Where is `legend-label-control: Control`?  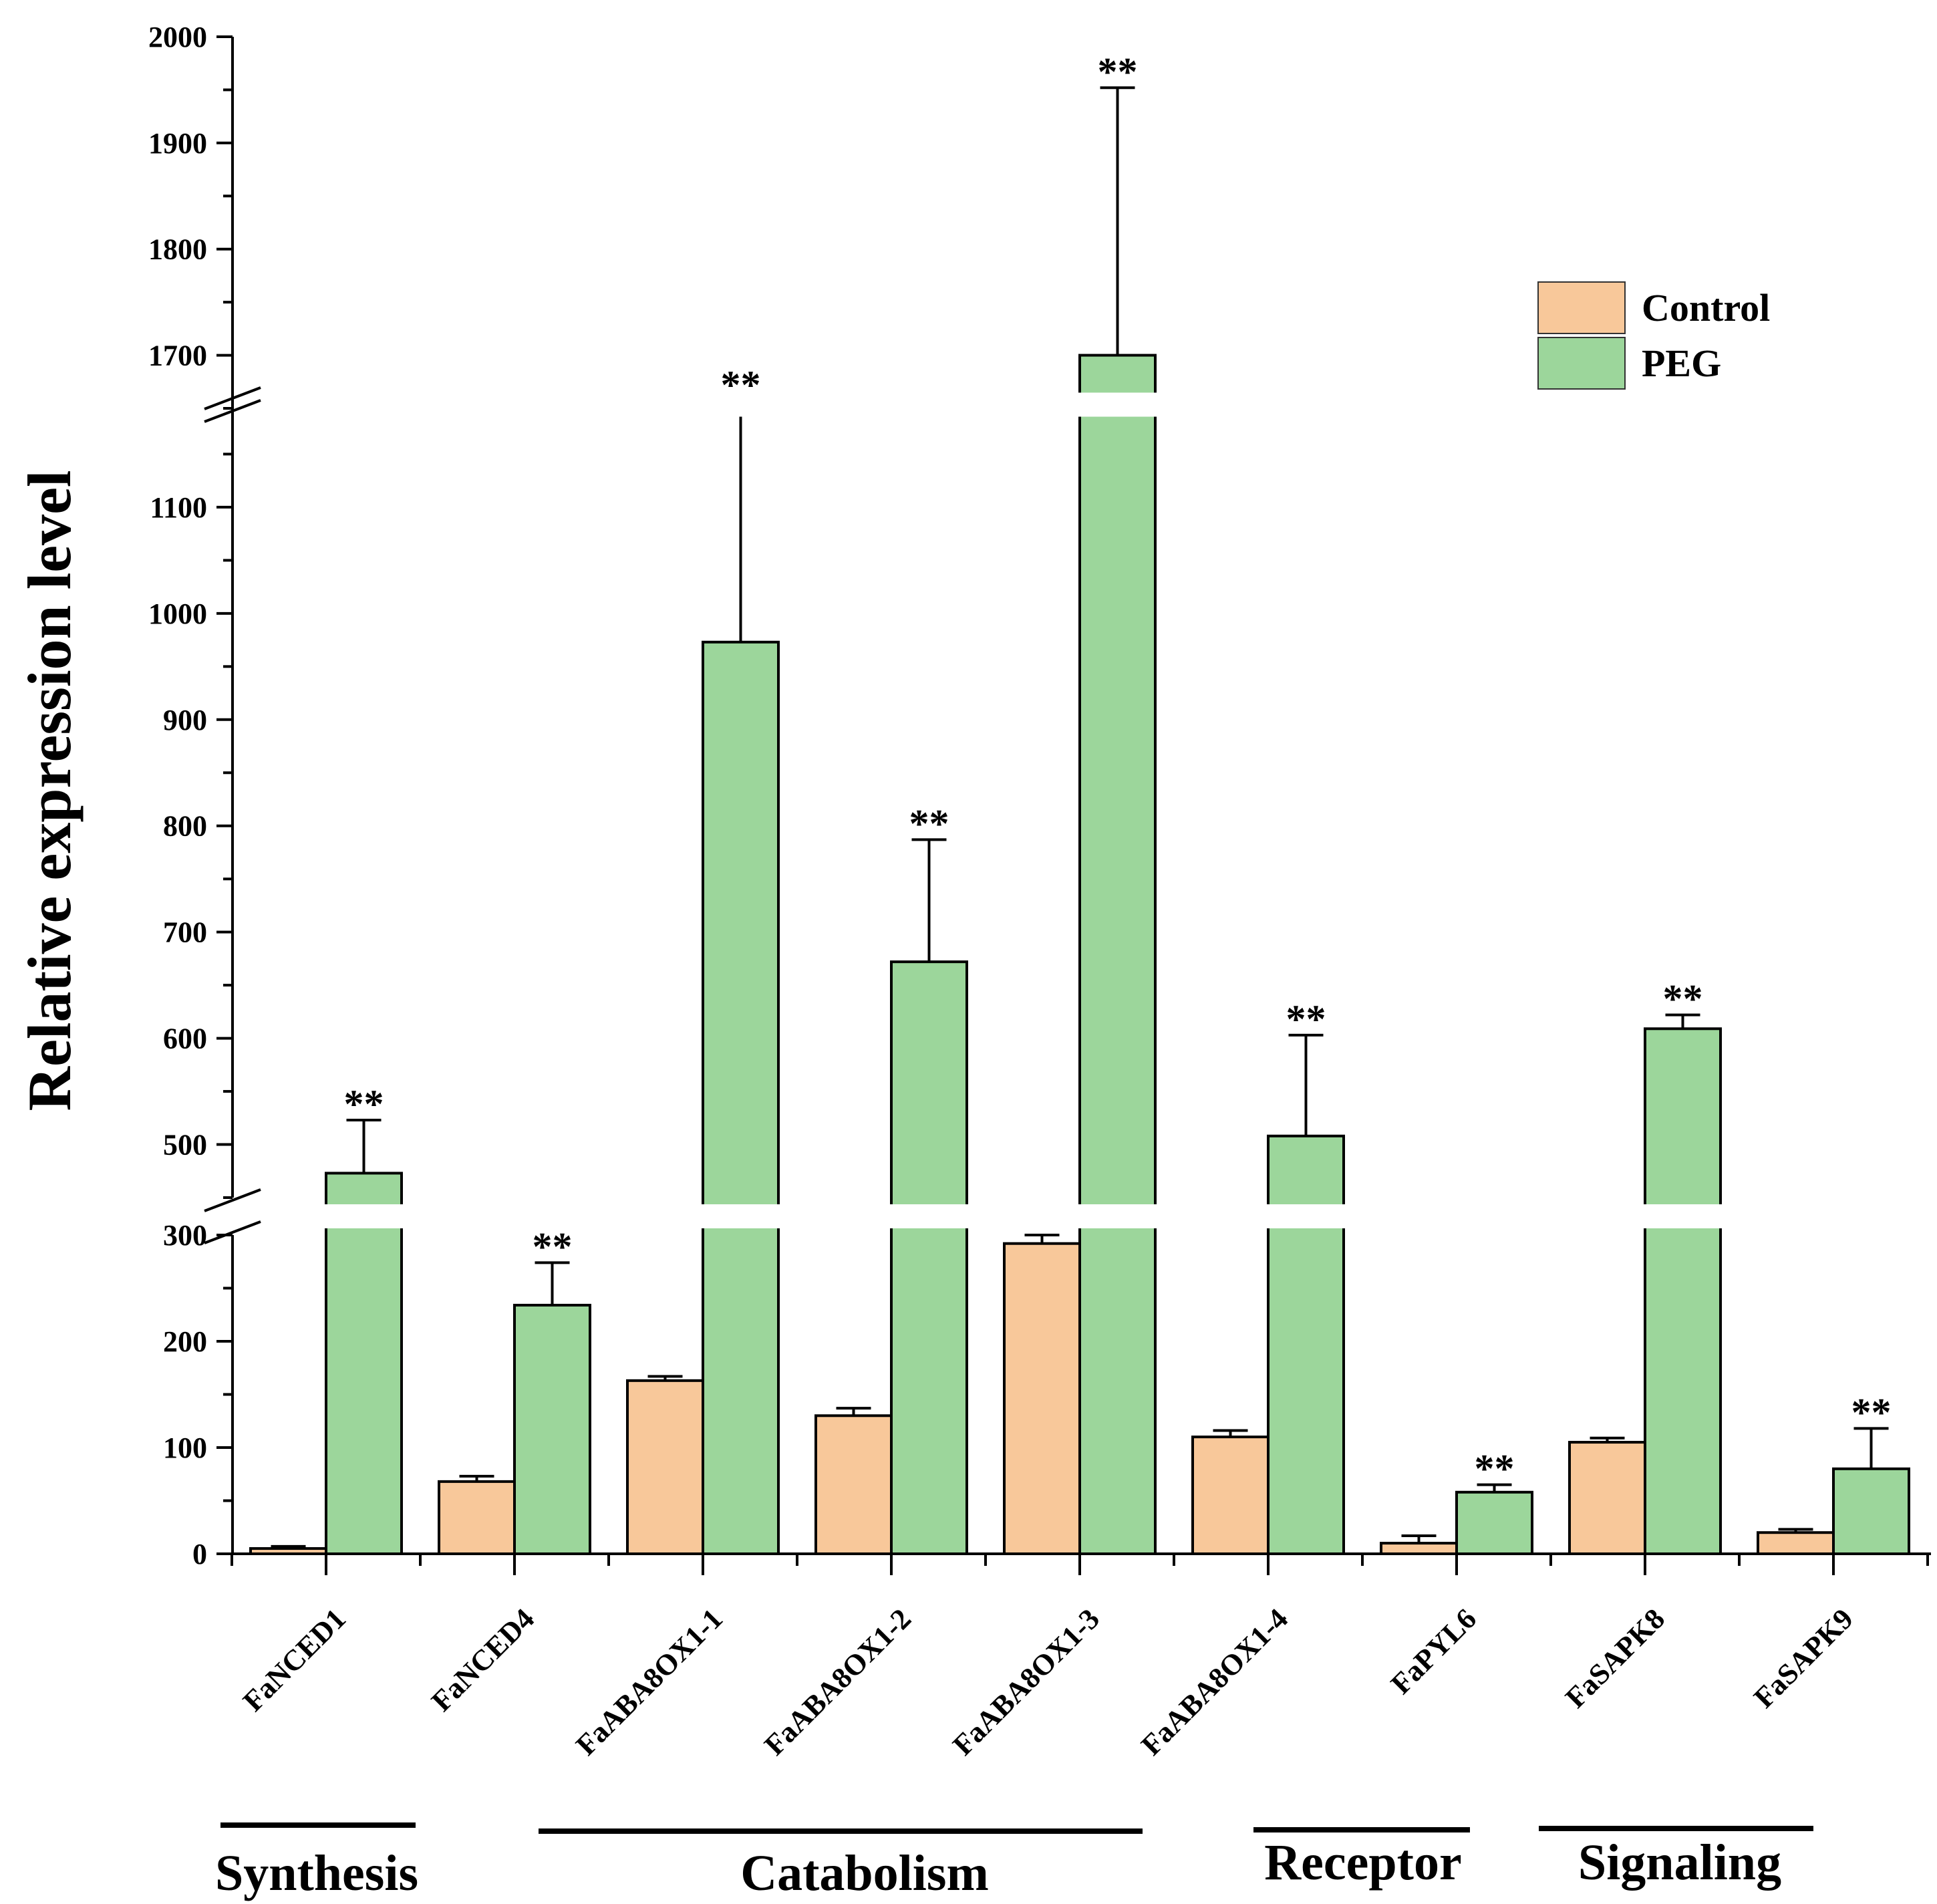
legend-label-control: Control is located at coordinates (1706, 307).